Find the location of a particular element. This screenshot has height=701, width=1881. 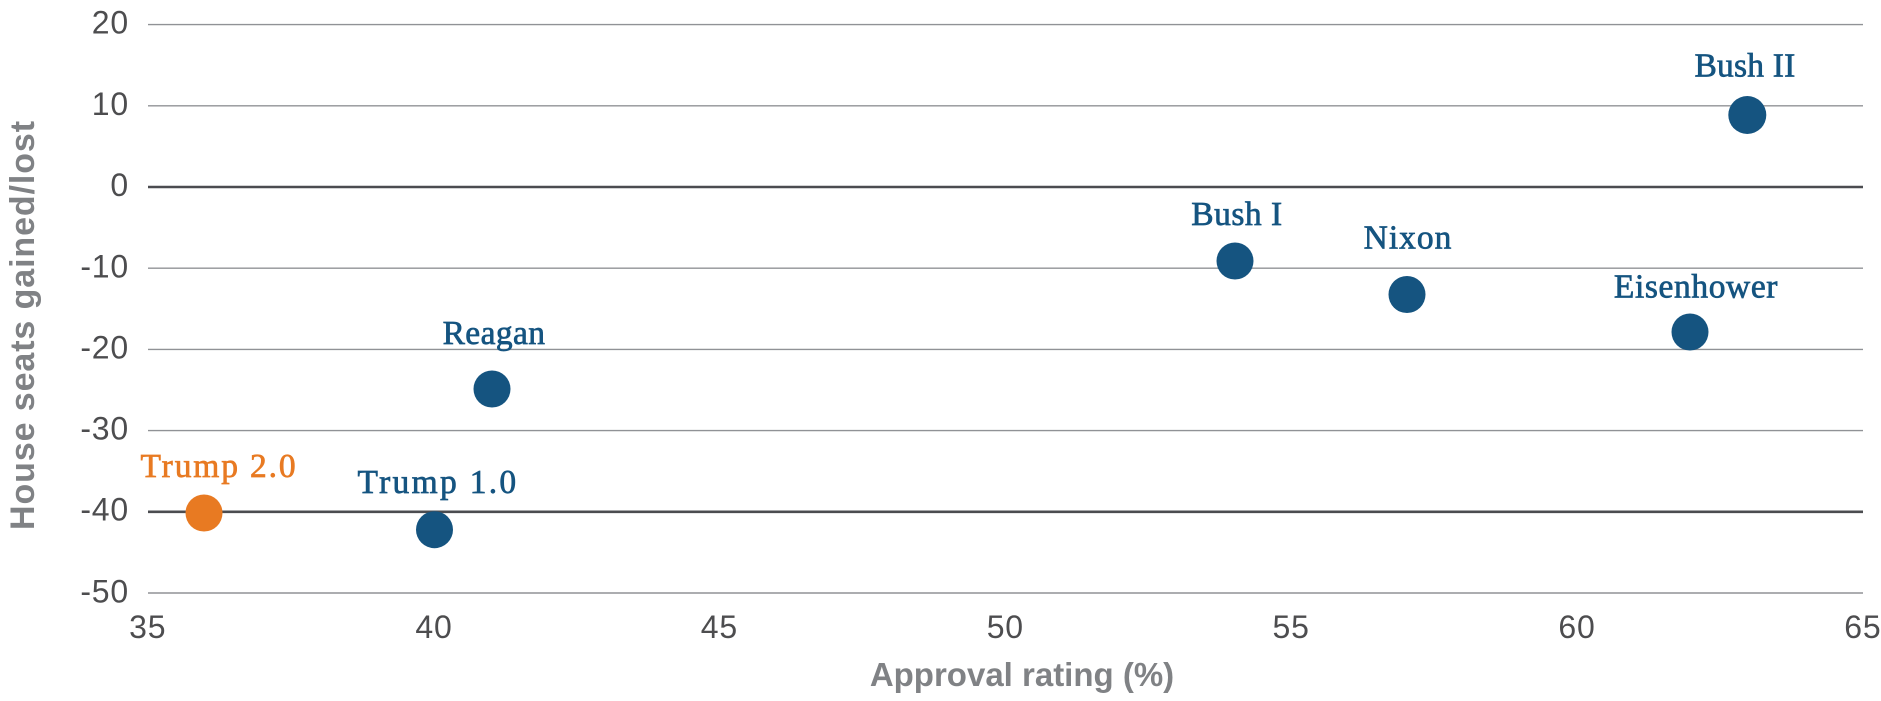

svg-text: Trump 1.0 is located at coordinates (438, 482).